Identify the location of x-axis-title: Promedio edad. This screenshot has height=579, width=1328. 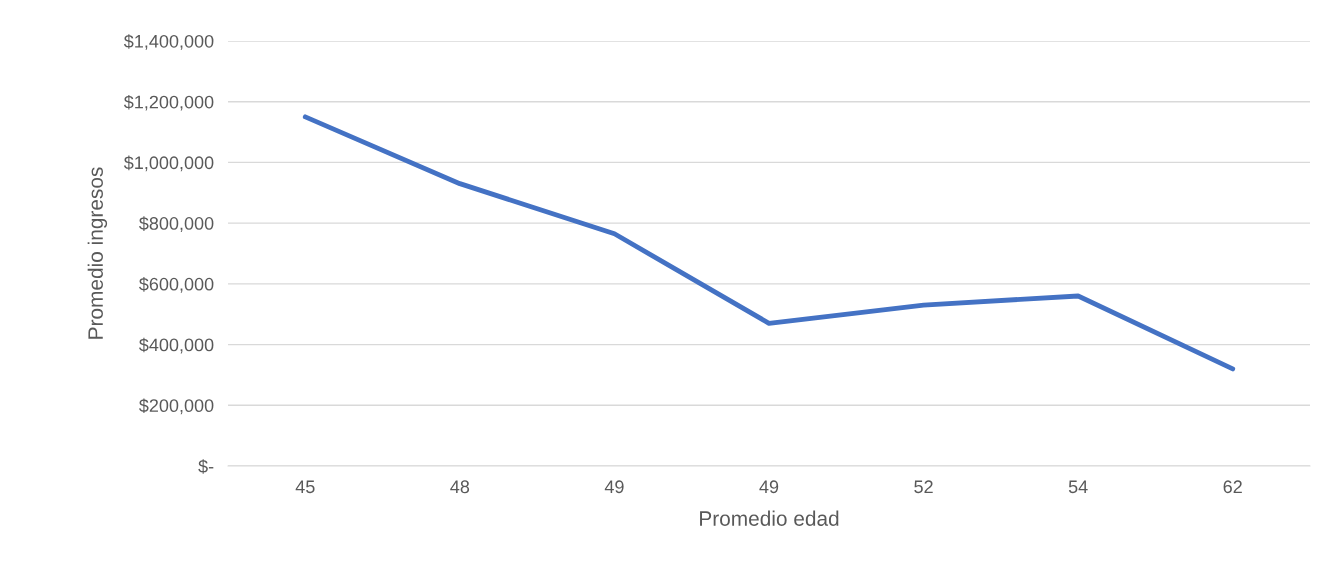
(769, 518).